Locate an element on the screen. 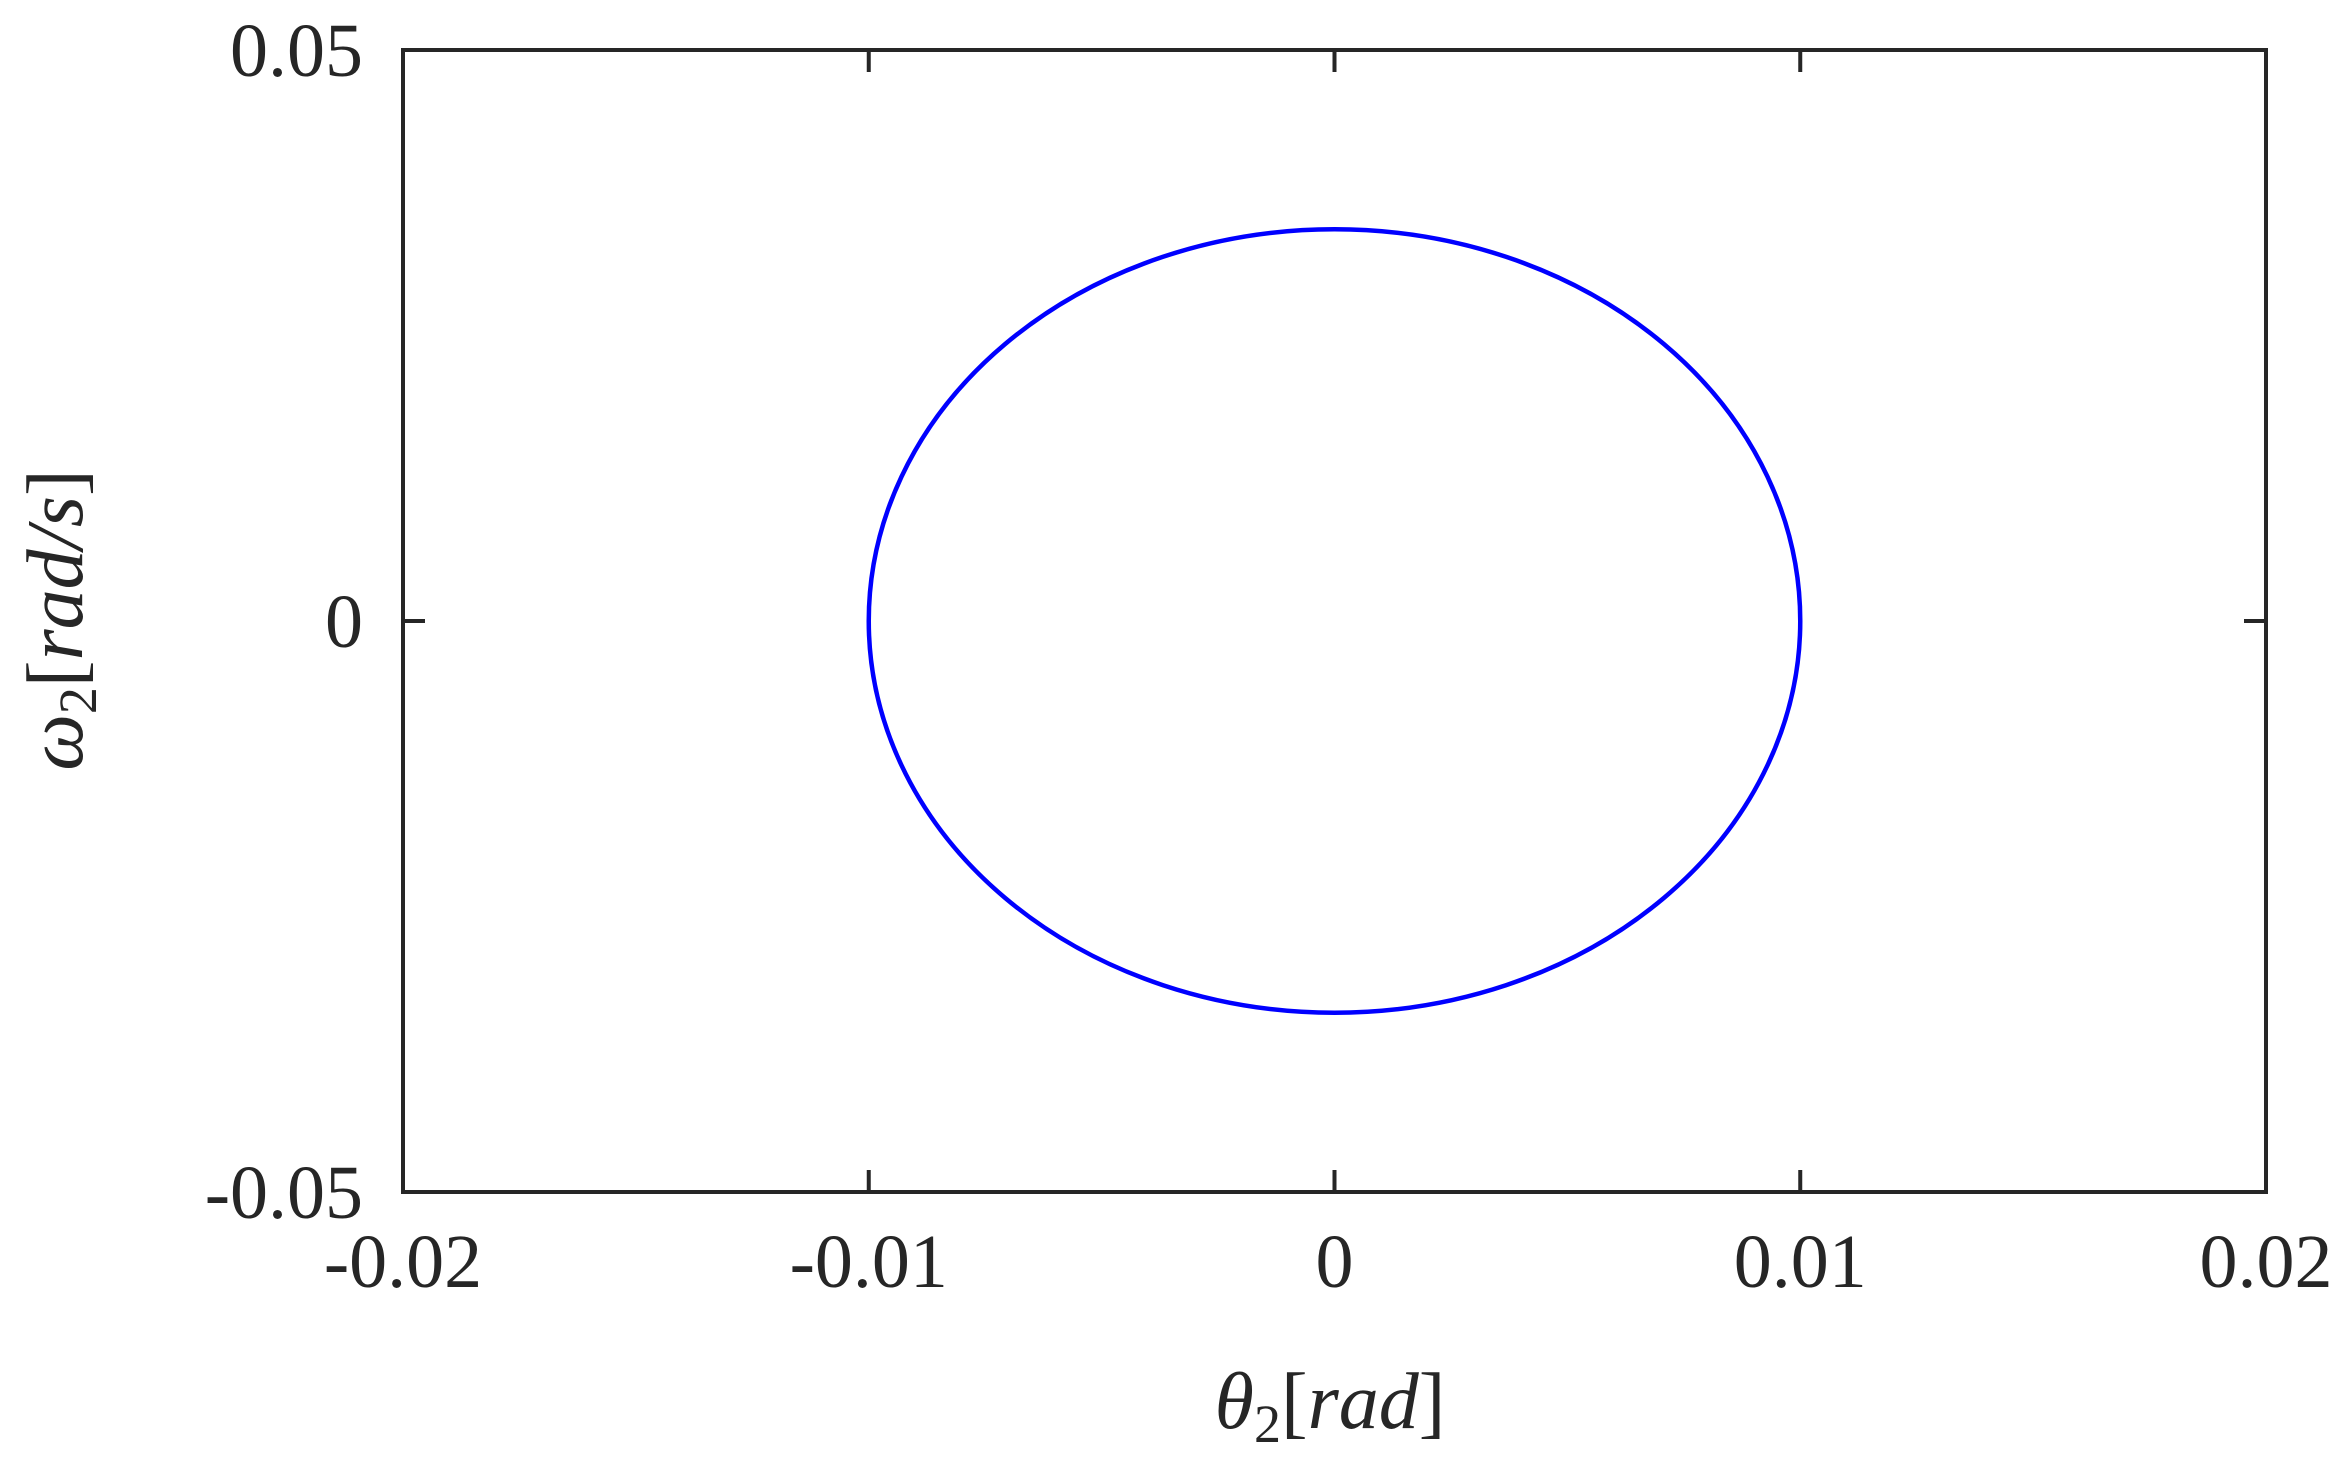 This screenshot has width=2339, height=1470. x-tick-label: -0.01 is located at coordinates (869, 1262).